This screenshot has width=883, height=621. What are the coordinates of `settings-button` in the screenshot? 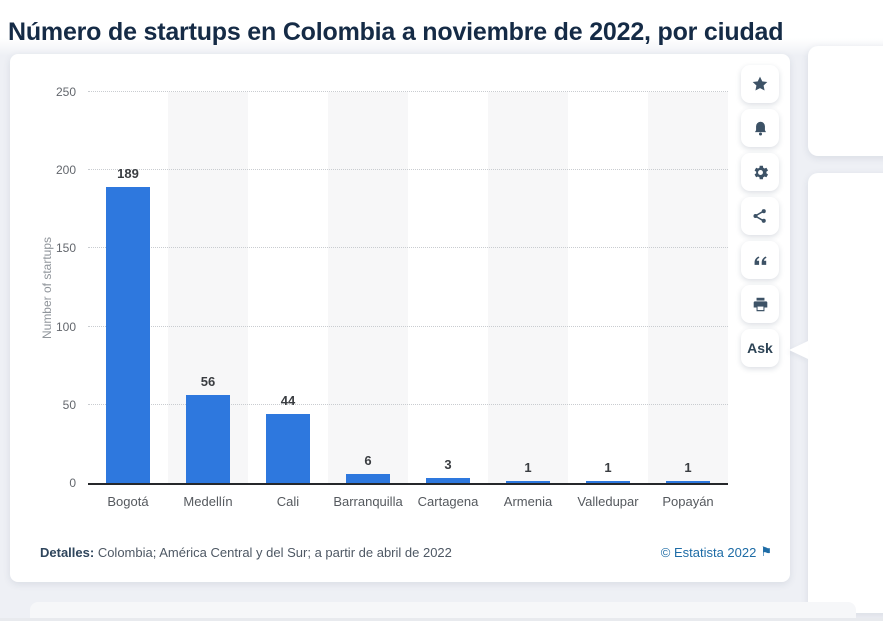 It's located at (760, 172).